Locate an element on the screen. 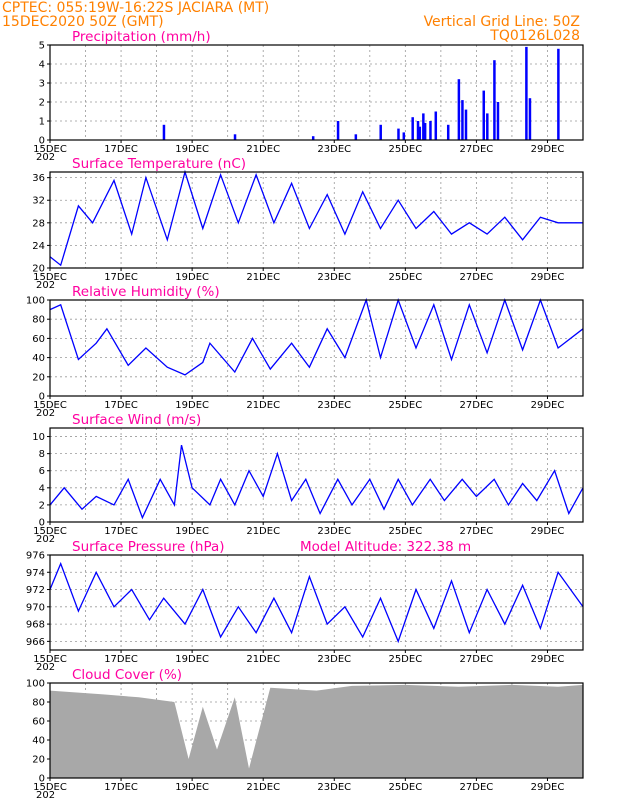 The width and height of the screenshot is (618, 800). y-tick-label: 1 is located at coordinates (42, 122).